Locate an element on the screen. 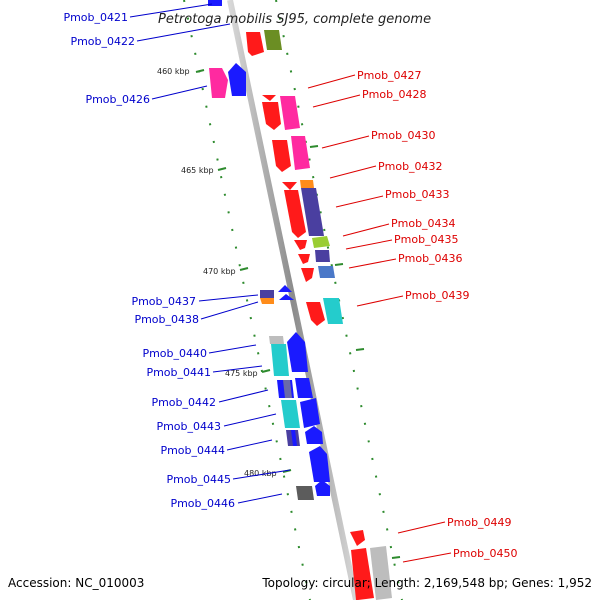 This screenshot has width=600, height=600. gene-arrow-pmob-0430a is located at coordinates (281, 156).